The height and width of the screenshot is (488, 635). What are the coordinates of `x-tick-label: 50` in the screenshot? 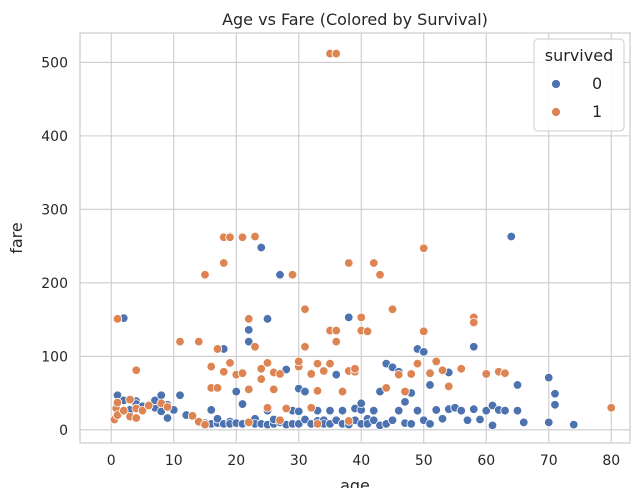 It's located at (424, 461).